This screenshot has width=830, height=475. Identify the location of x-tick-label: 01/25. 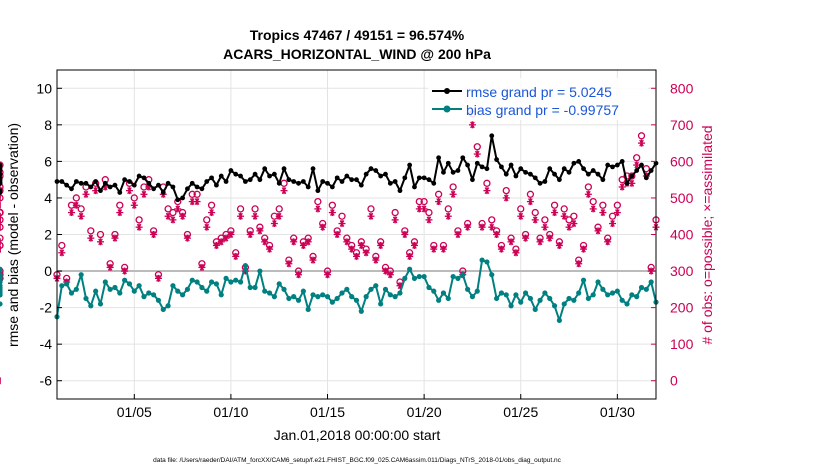
(520, 412).